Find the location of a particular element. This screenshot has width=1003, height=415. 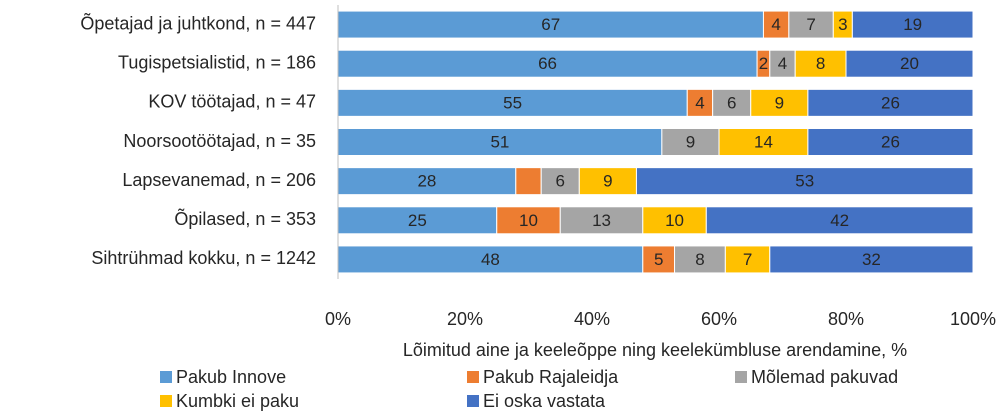

data-label: 25 is located at coordinates (417, 220).